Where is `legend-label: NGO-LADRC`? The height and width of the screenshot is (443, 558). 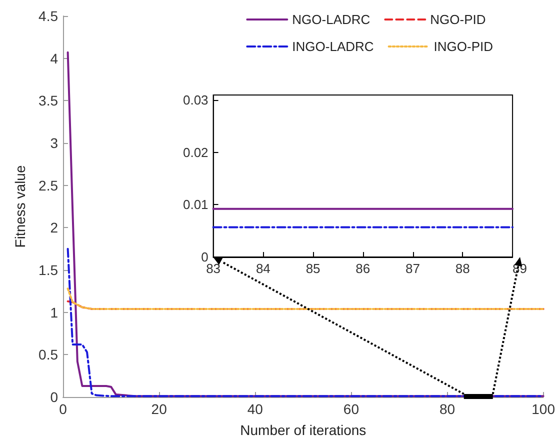
legend-label: NGO-LADRC is located at coordinates (331, 19).